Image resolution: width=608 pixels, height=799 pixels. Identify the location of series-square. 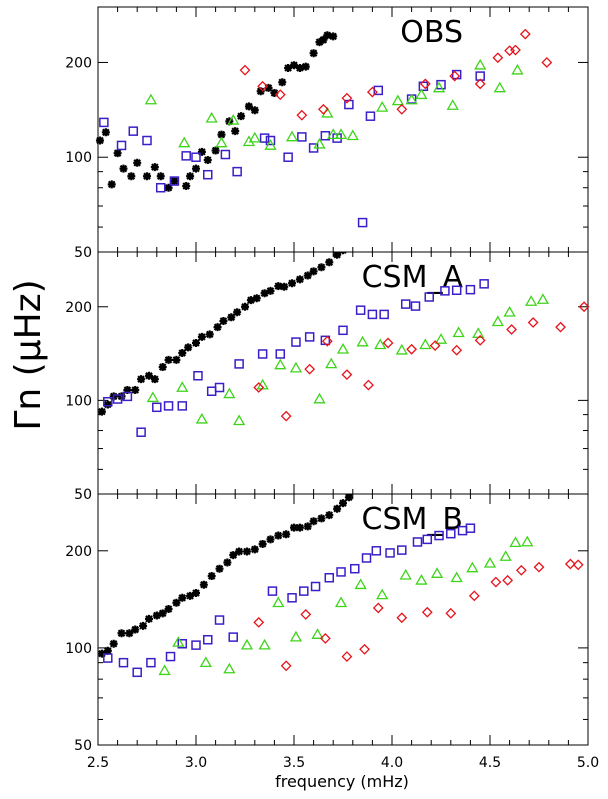
(289, 600).